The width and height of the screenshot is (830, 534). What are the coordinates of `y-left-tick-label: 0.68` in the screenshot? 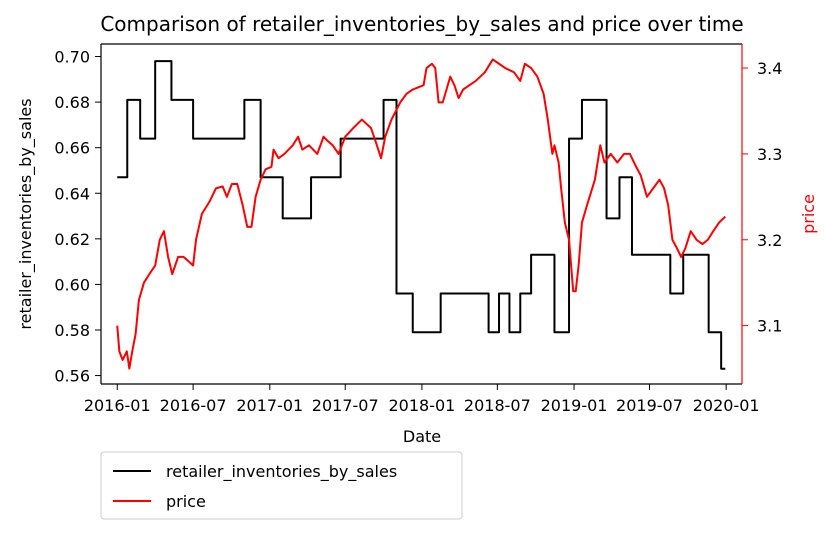 It's located at (72, 102).